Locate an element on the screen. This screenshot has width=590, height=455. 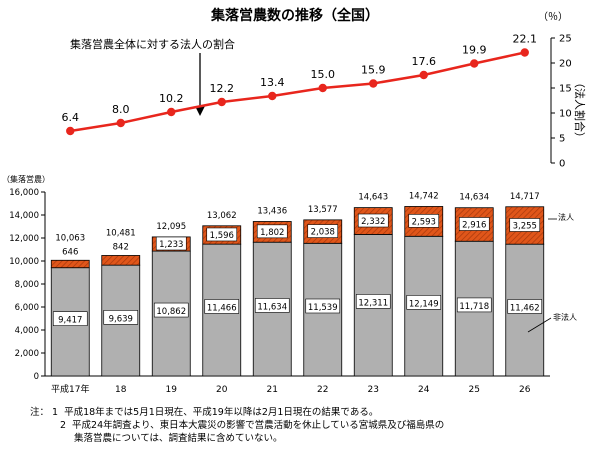
line-data-label: 22.1 is located at coordinates (525, 39).